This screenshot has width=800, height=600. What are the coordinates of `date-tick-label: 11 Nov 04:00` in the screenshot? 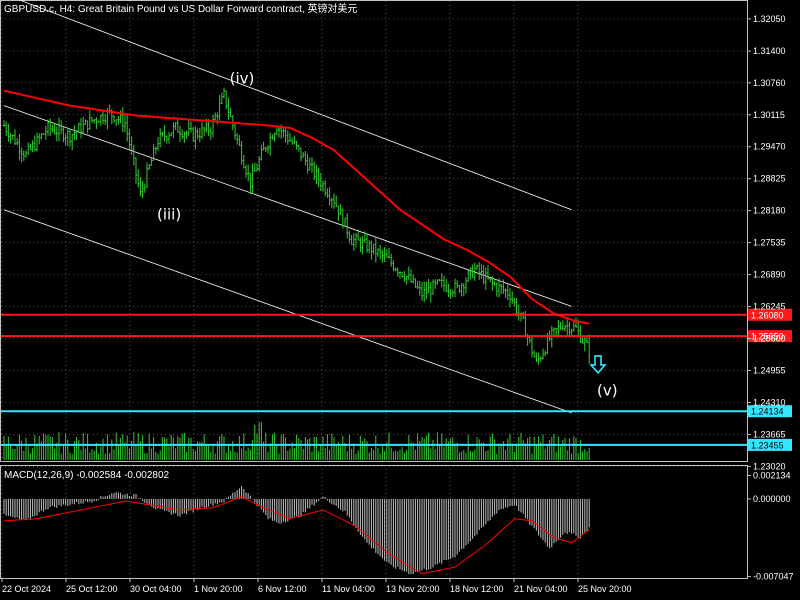 It's located at (348, 589).